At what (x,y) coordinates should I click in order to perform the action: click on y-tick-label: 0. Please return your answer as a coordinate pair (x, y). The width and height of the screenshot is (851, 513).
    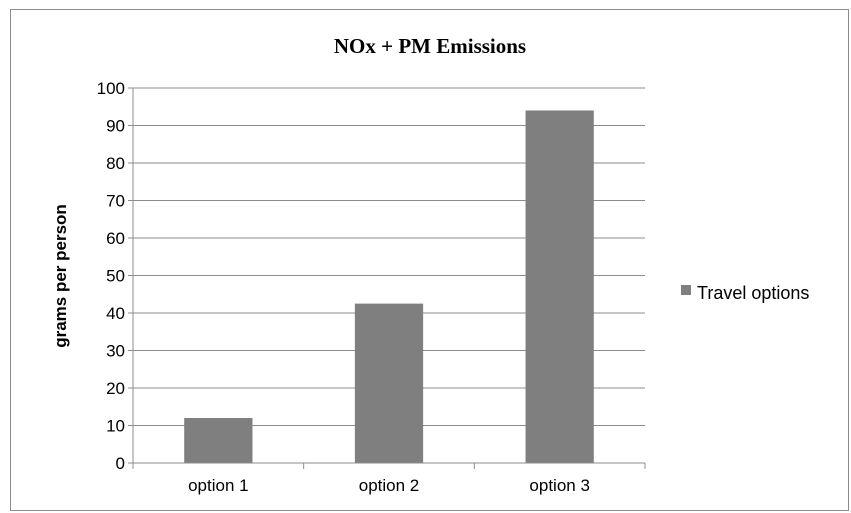
    Looking at the image, I should click on (120, 463).